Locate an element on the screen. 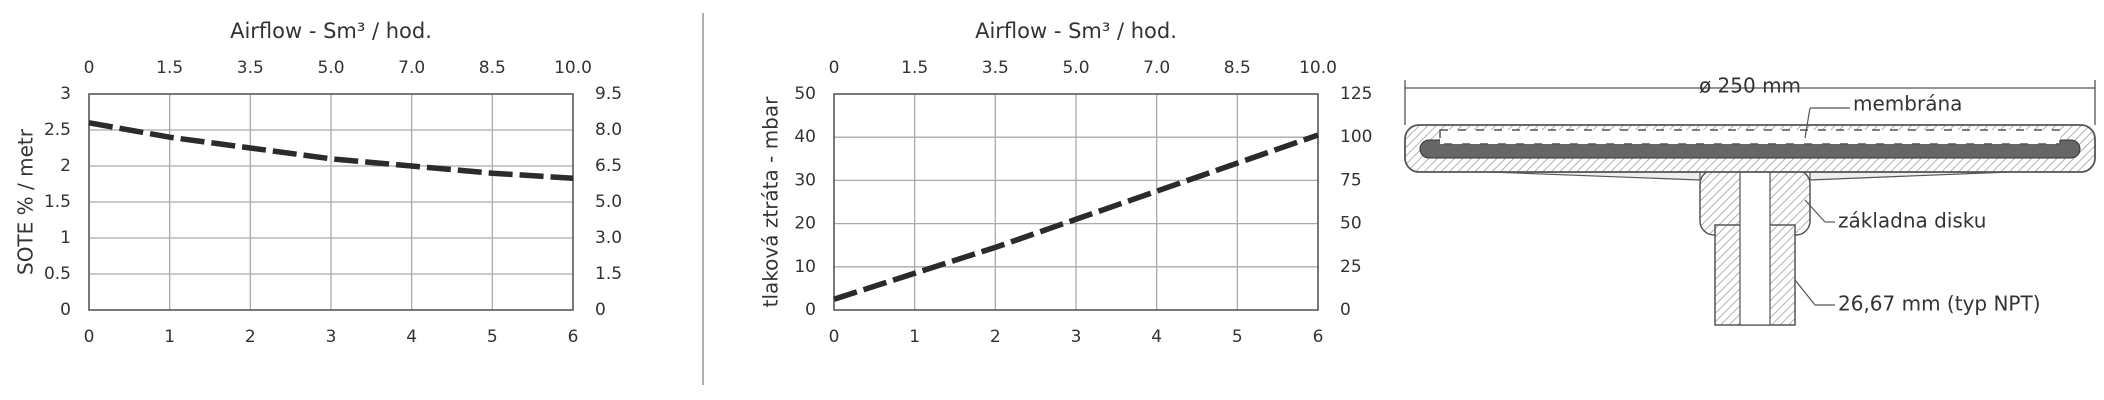 The width and height of the screenshot is (2104, 400). y2-tick-label: 5.0 is located at coordinates (608, 202).